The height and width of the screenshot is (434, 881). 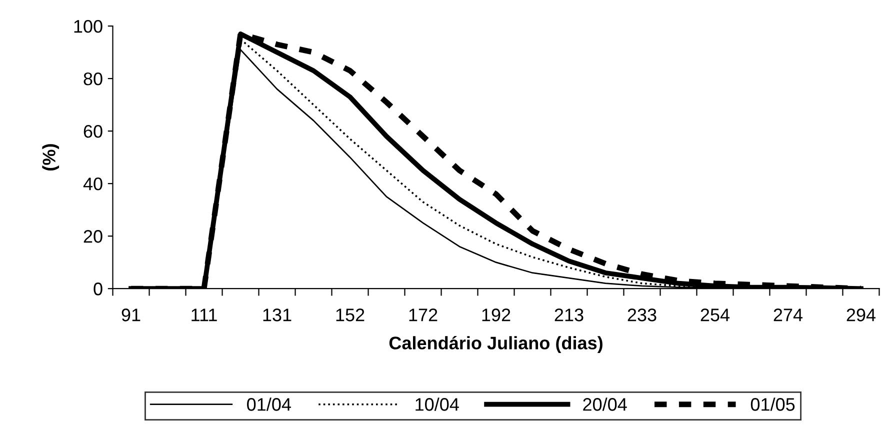 I want to click on x-axis-title: Calendário Juliano (dias), so click(x=495, y=344).